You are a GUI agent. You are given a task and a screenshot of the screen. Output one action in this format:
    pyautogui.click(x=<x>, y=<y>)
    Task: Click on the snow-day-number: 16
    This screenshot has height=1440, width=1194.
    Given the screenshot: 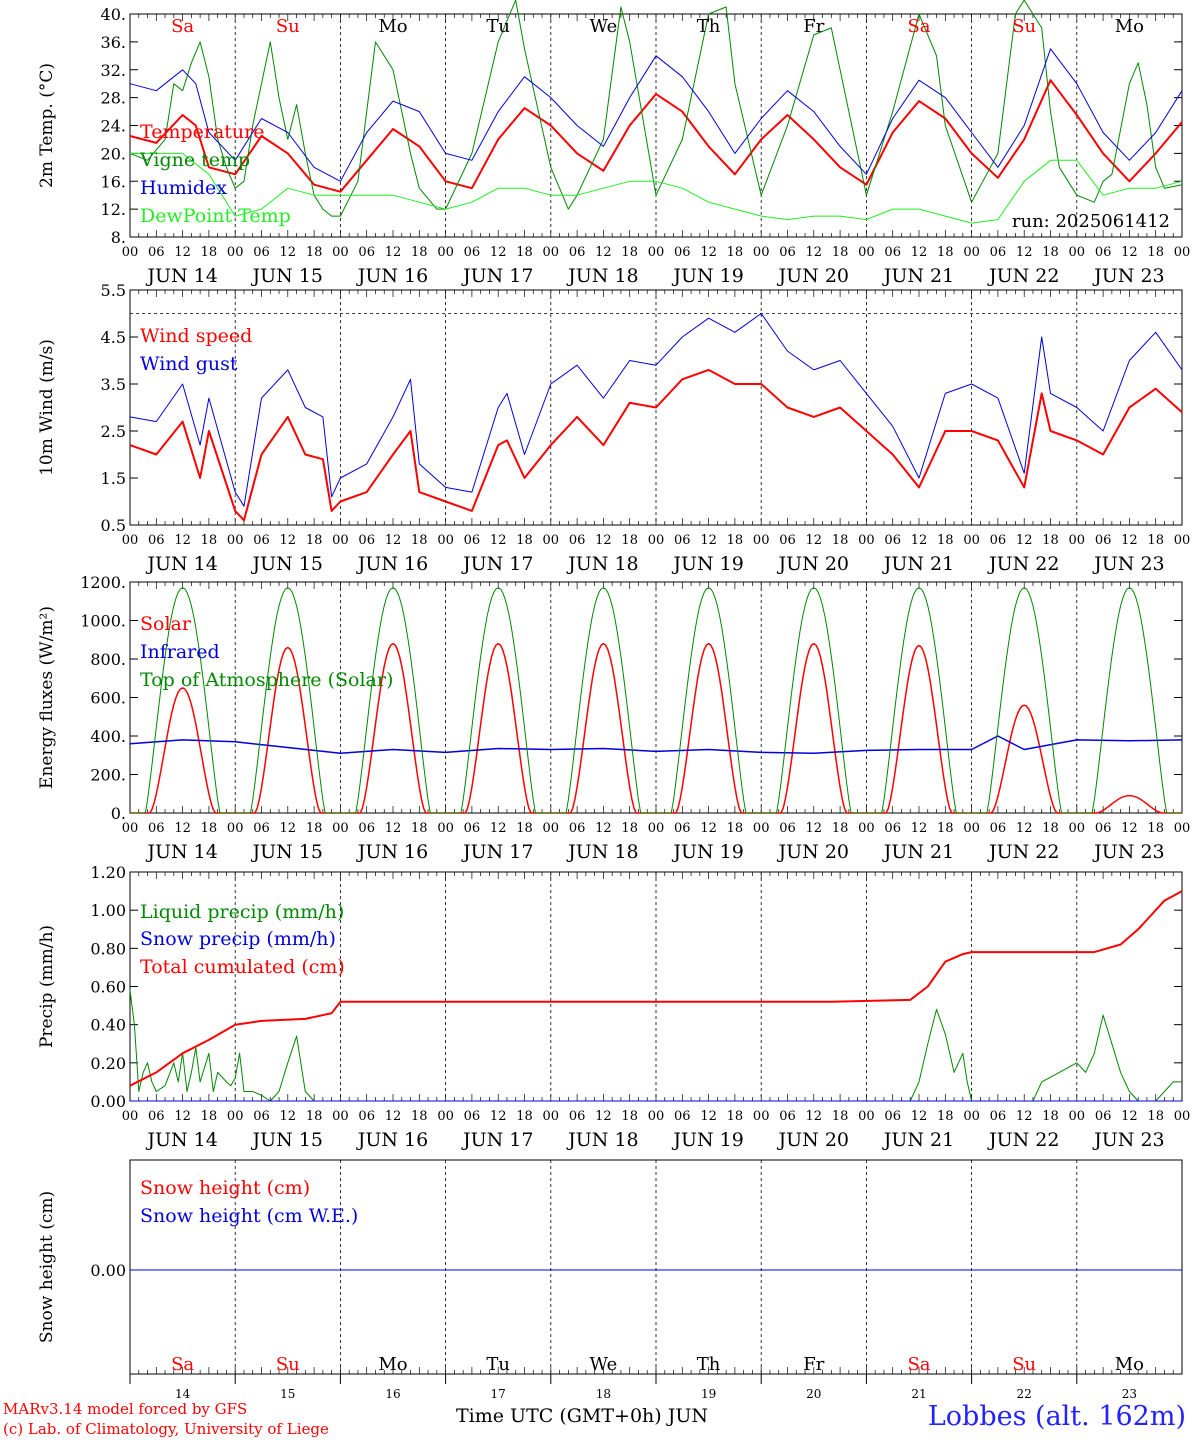 What is the action you would take?
    pyautogui.click(x=392, y=1394)
    